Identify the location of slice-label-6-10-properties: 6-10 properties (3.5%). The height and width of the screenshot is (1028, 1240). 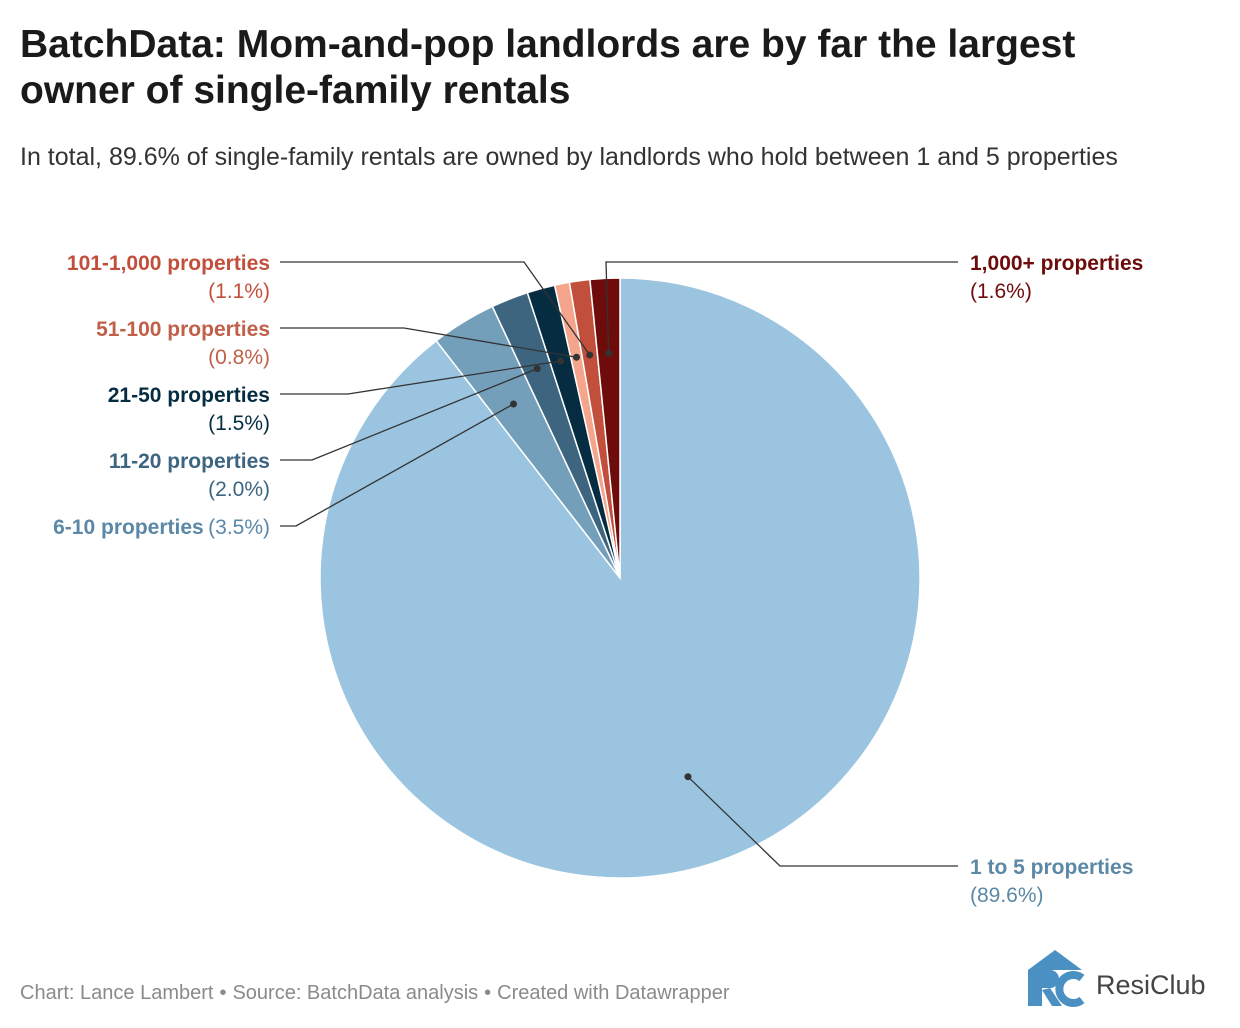
(161, 527).